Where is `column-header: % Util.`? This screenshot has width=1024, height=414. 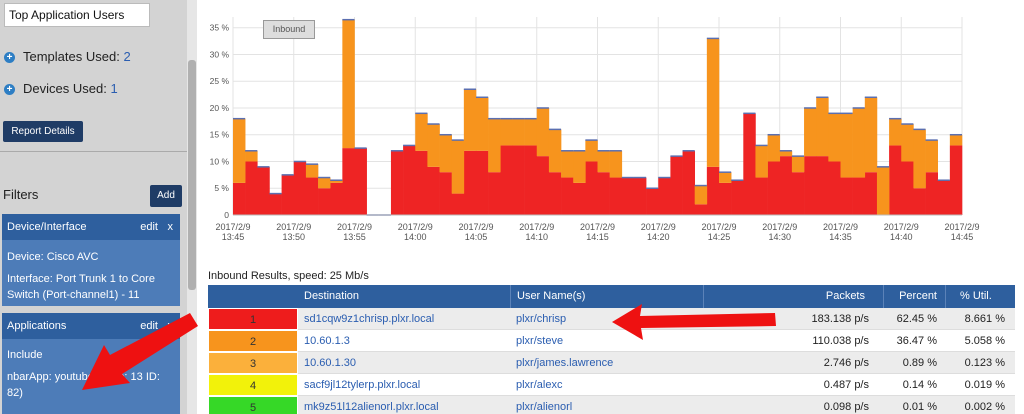 column-header: % Util. is located at coordinates (980, 296).